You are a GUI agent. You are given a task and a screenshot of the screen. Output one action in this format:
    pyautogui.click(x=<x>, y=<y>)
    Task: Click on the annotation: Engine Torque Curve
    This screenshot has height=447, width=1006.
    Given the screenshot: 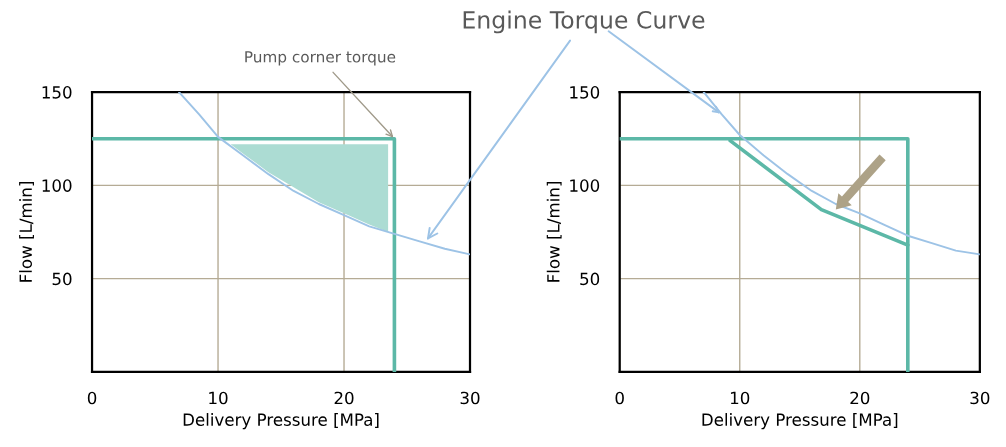 What is the action you would take?
    pyautogui.click(x=584, y=22)
    